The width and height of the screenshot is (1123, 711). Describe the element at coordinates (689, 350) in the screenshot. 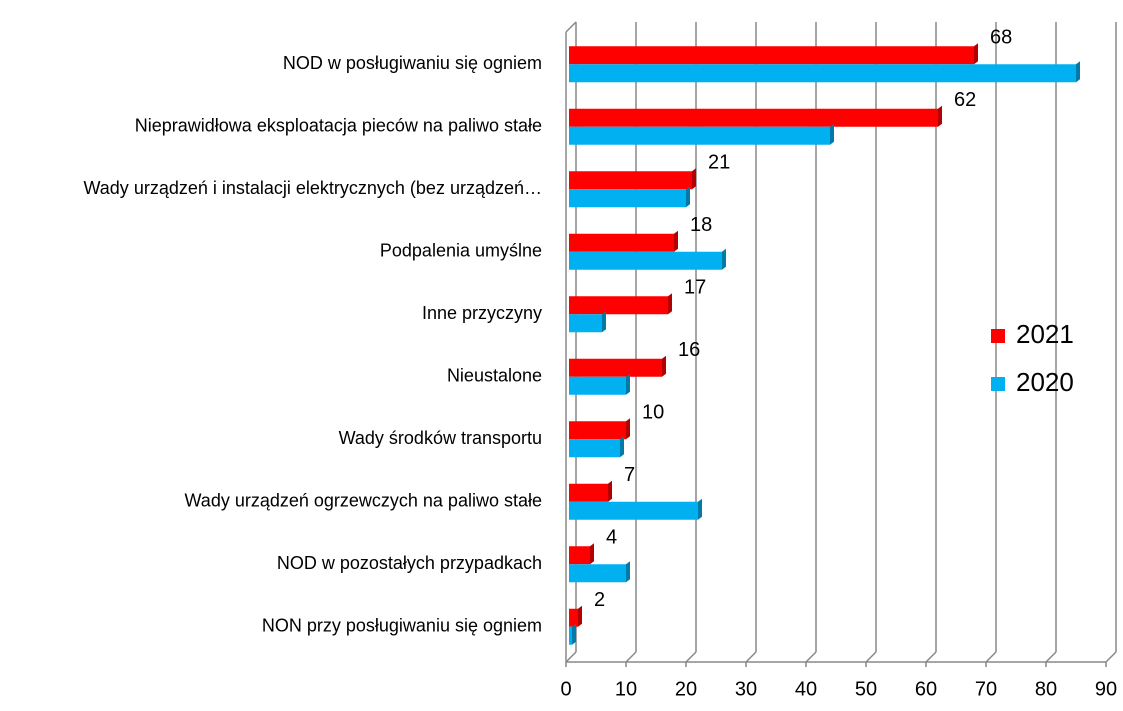

I see `data-label: 16` at that location.